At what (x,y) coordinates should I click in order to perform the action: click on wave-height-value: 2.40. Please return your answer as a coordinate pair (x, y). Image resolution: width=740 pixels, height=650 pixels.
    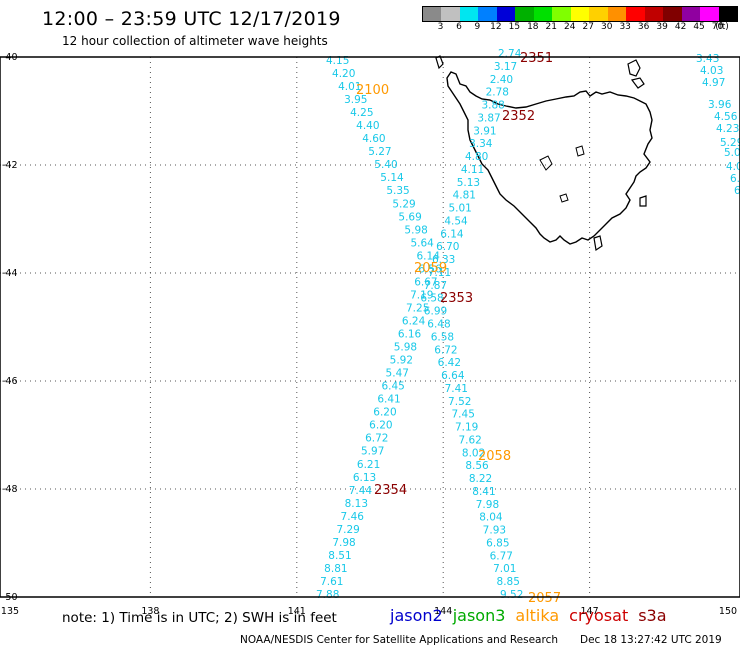
    Looking at the image, I should click on (501, 80).